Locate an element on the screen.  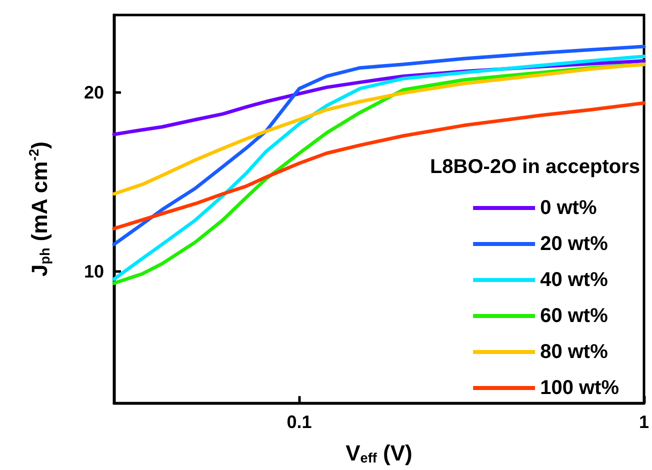
x-tick-label: 0.1 is located at coordinates (299, 422).